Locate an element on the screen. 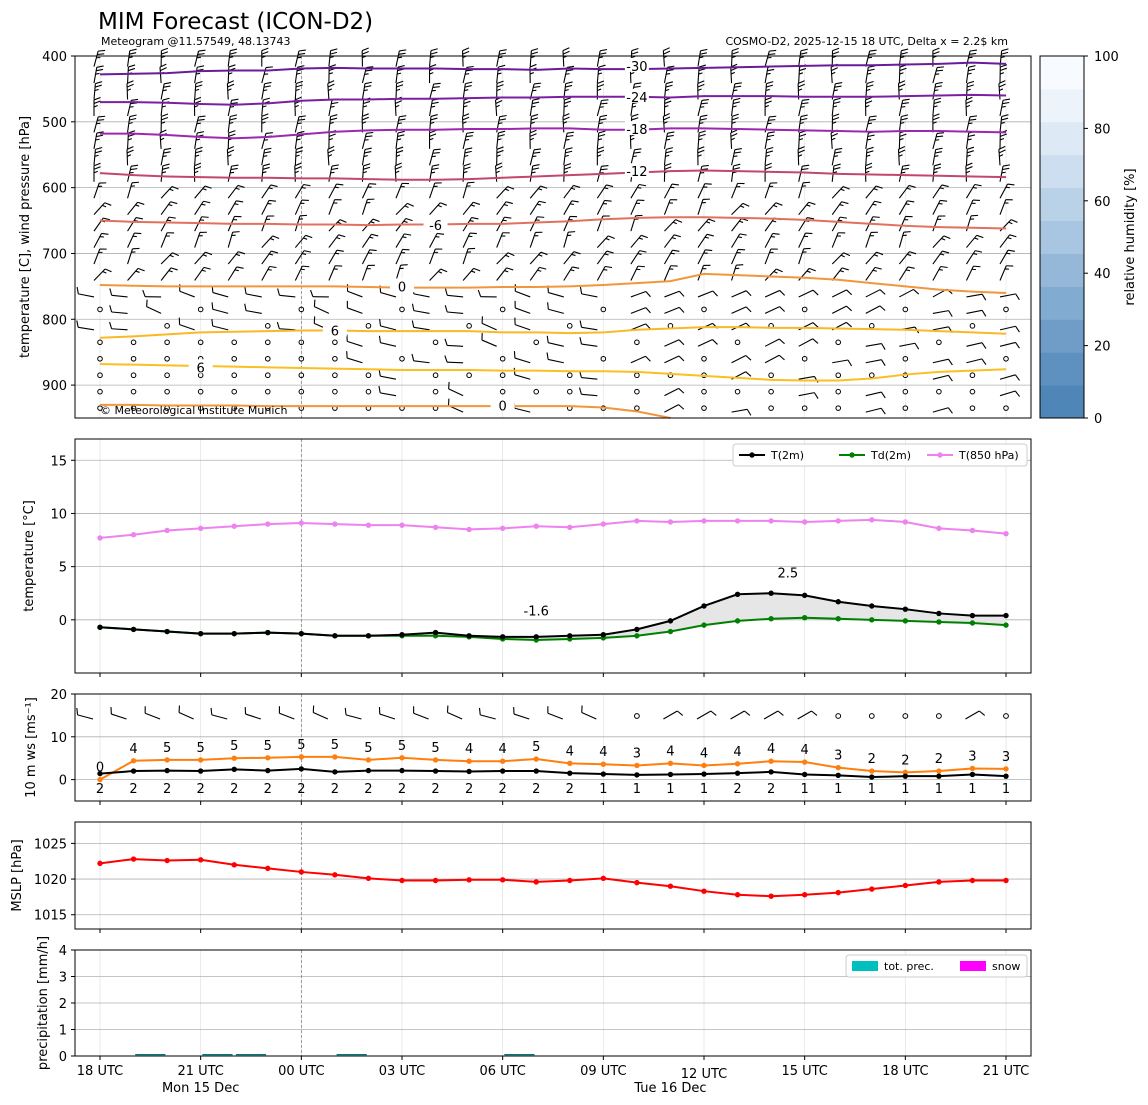 This screenshot has width=1148, height=1105. x-tick-label: 21 UTC is located at coordinates (1006, 1071).